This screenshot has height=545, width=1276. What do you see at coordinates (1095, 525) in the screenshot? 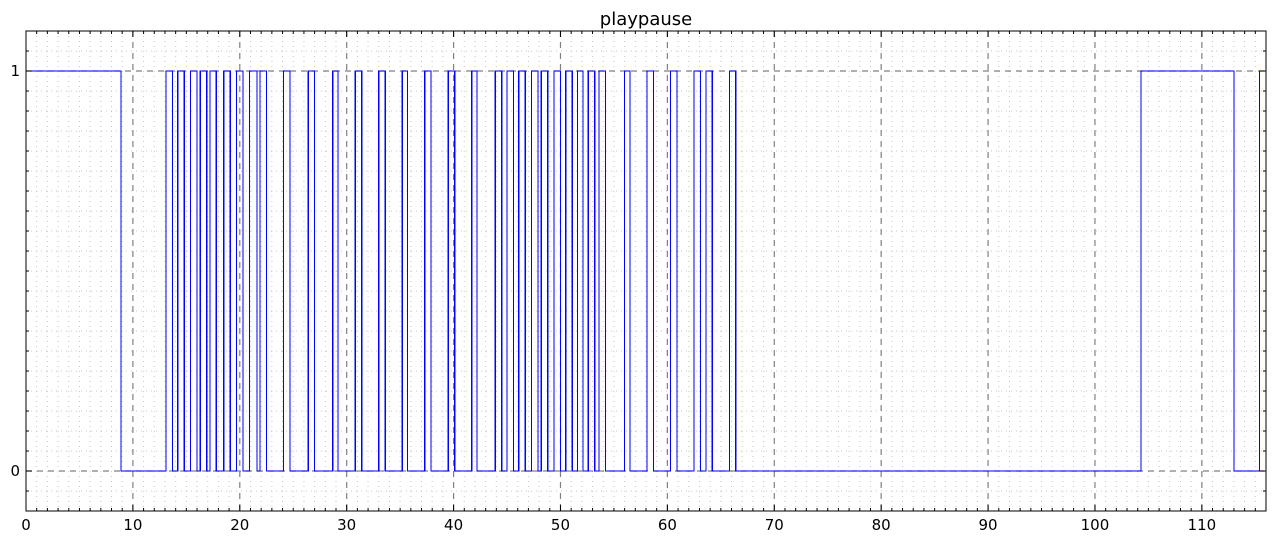
I see `x-tick-label: 100` at bounding box center [1095, 525].